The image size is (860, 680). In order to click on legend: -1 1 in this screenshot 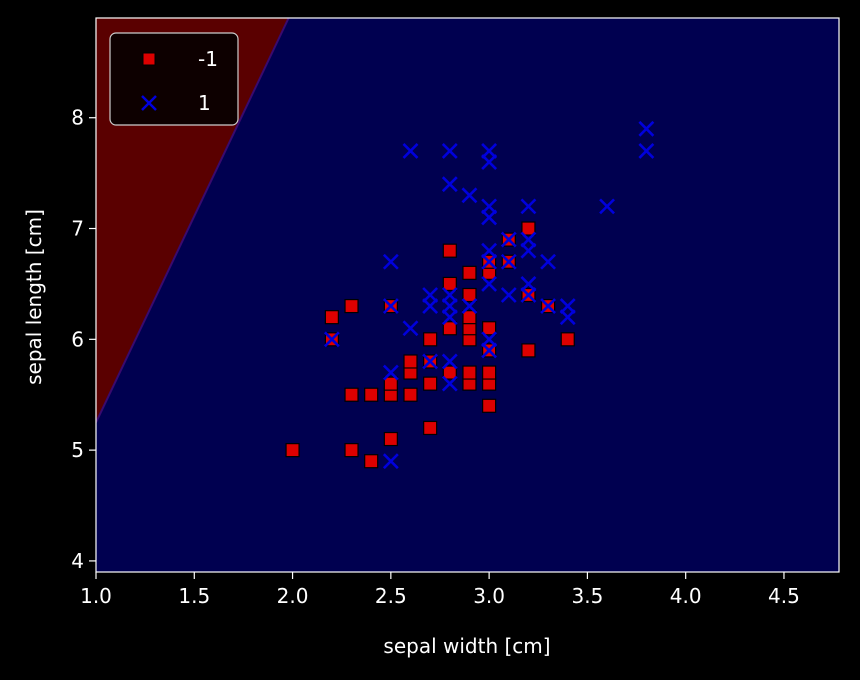, I will do `click(174, 79)`.